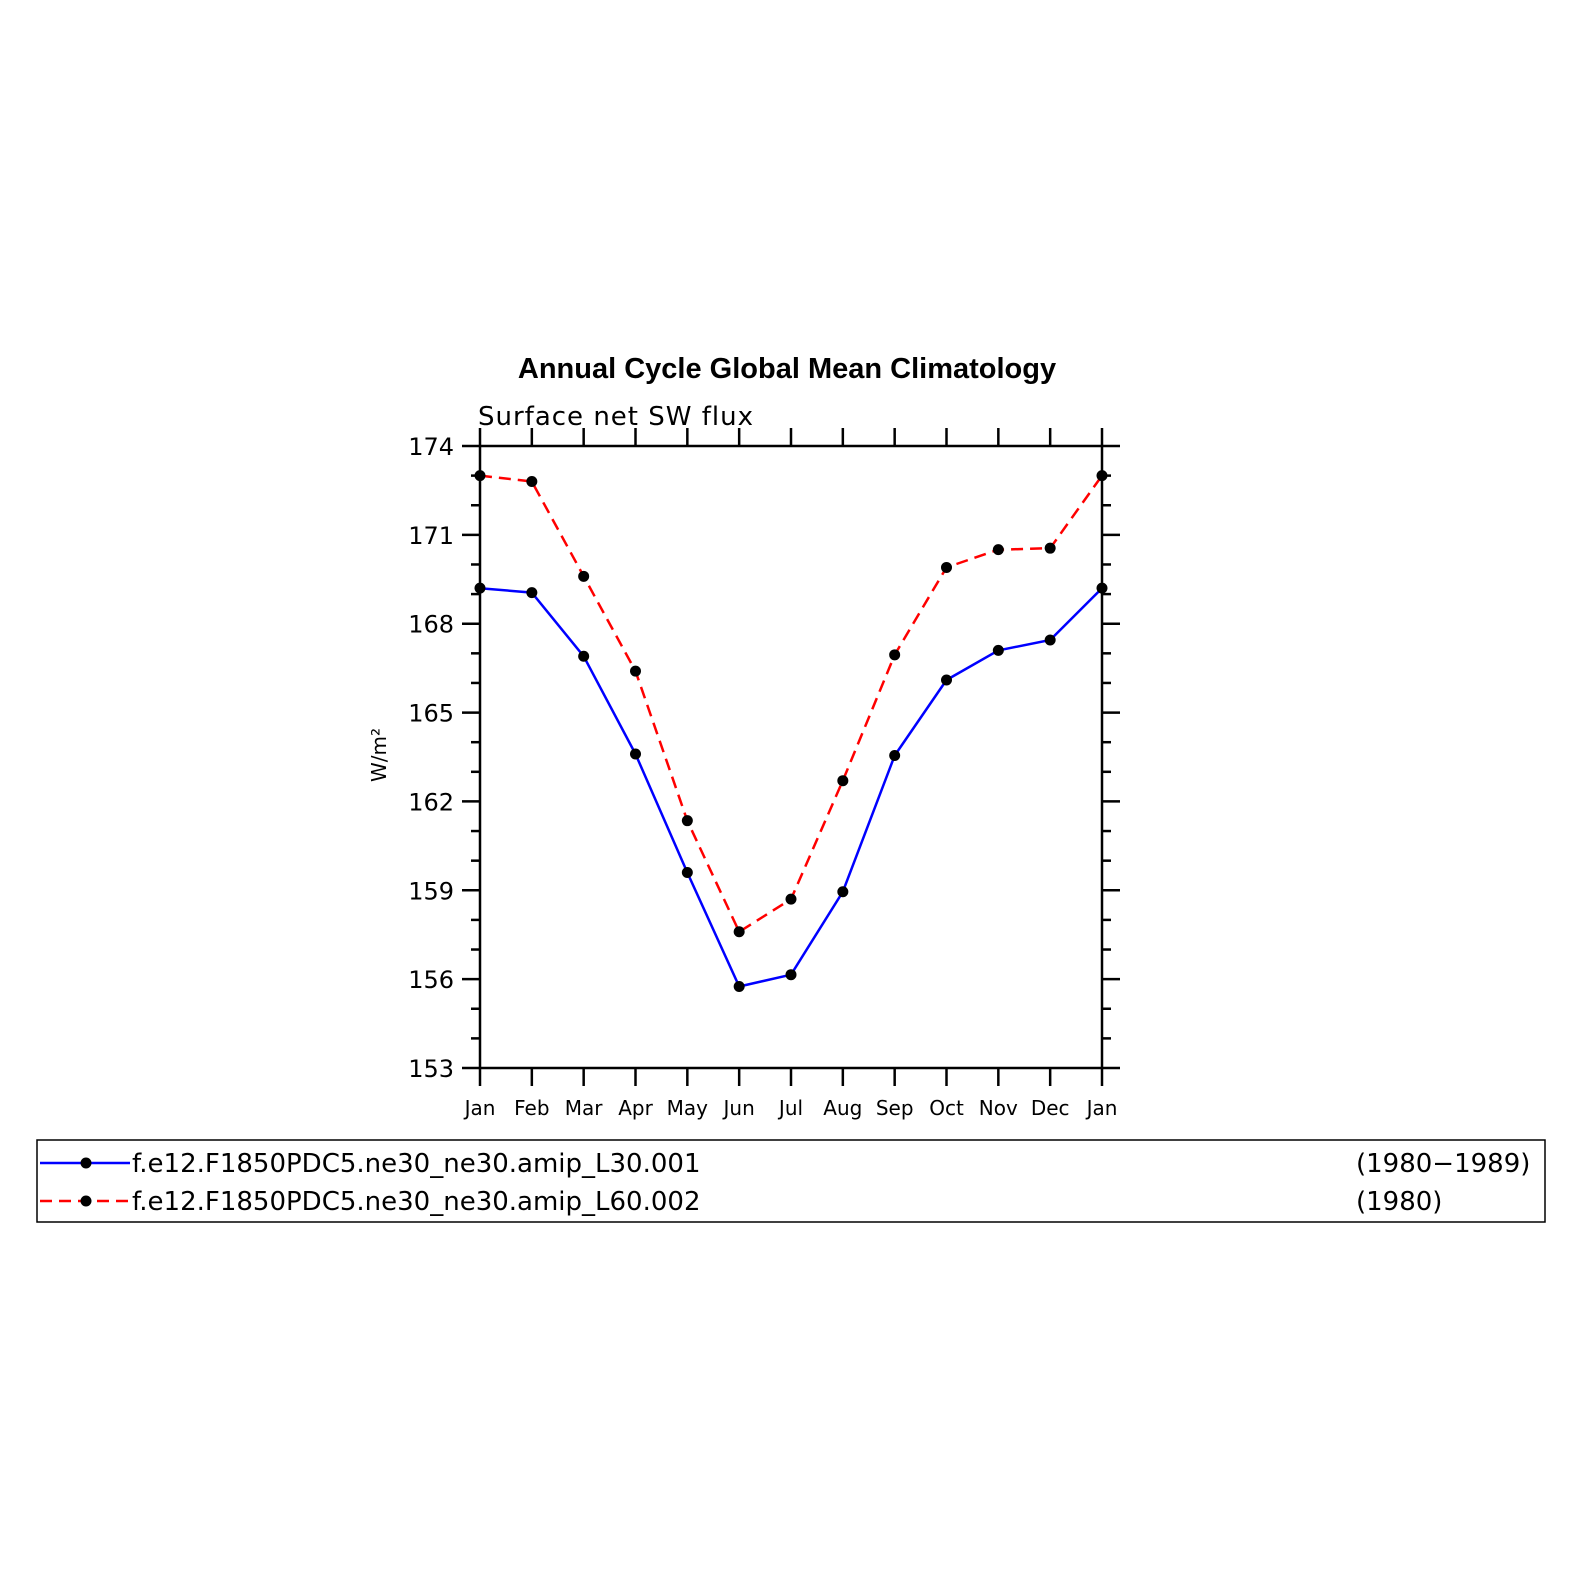  What do you see at coordinates (416, 1202) in the screenshot?
I see `legend-label-2: f.e12.F1850PDC5.ne30_ne30.amip_L60.002` at bounding box center [416, 1202].